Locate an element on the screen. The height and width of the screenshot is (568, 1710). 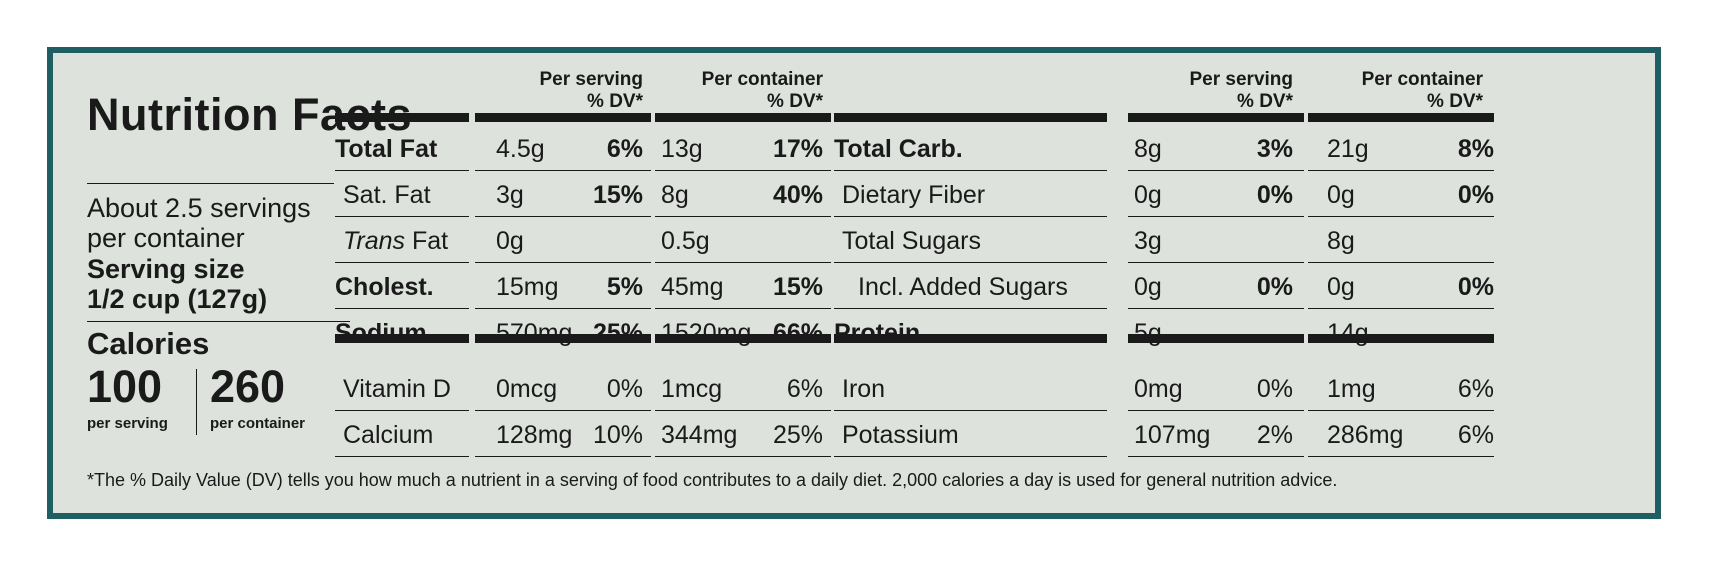
serving-amount: 5g is located at coordinates (1148, 333).